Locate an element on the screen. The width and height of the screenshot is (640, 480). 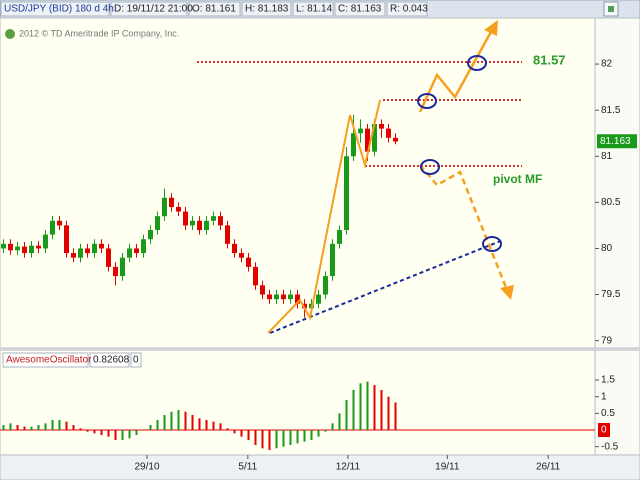
y-tick-label: 82 is located at coordinates (607, 64).